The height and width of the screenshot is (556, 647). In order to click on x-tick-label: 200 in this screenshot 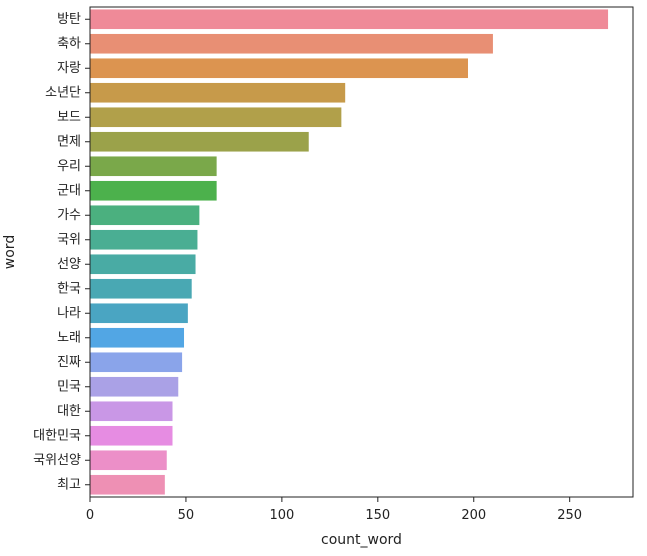, I will do `click(473, 515)`.